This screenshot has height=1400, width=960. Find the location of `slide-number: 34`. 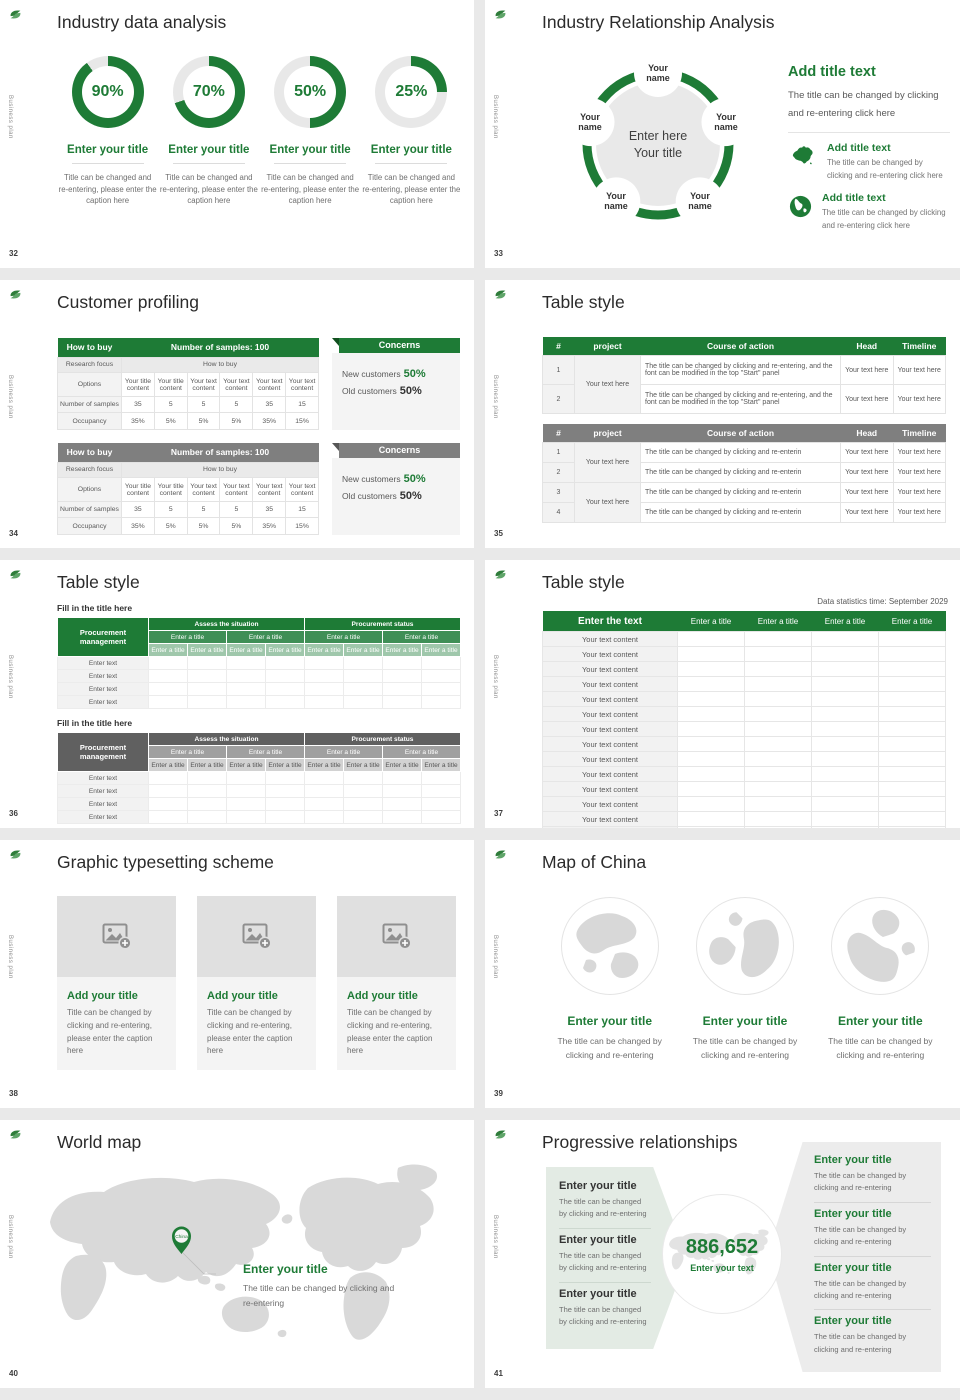

slide-number: 34 is located at coordinates (13, 533).